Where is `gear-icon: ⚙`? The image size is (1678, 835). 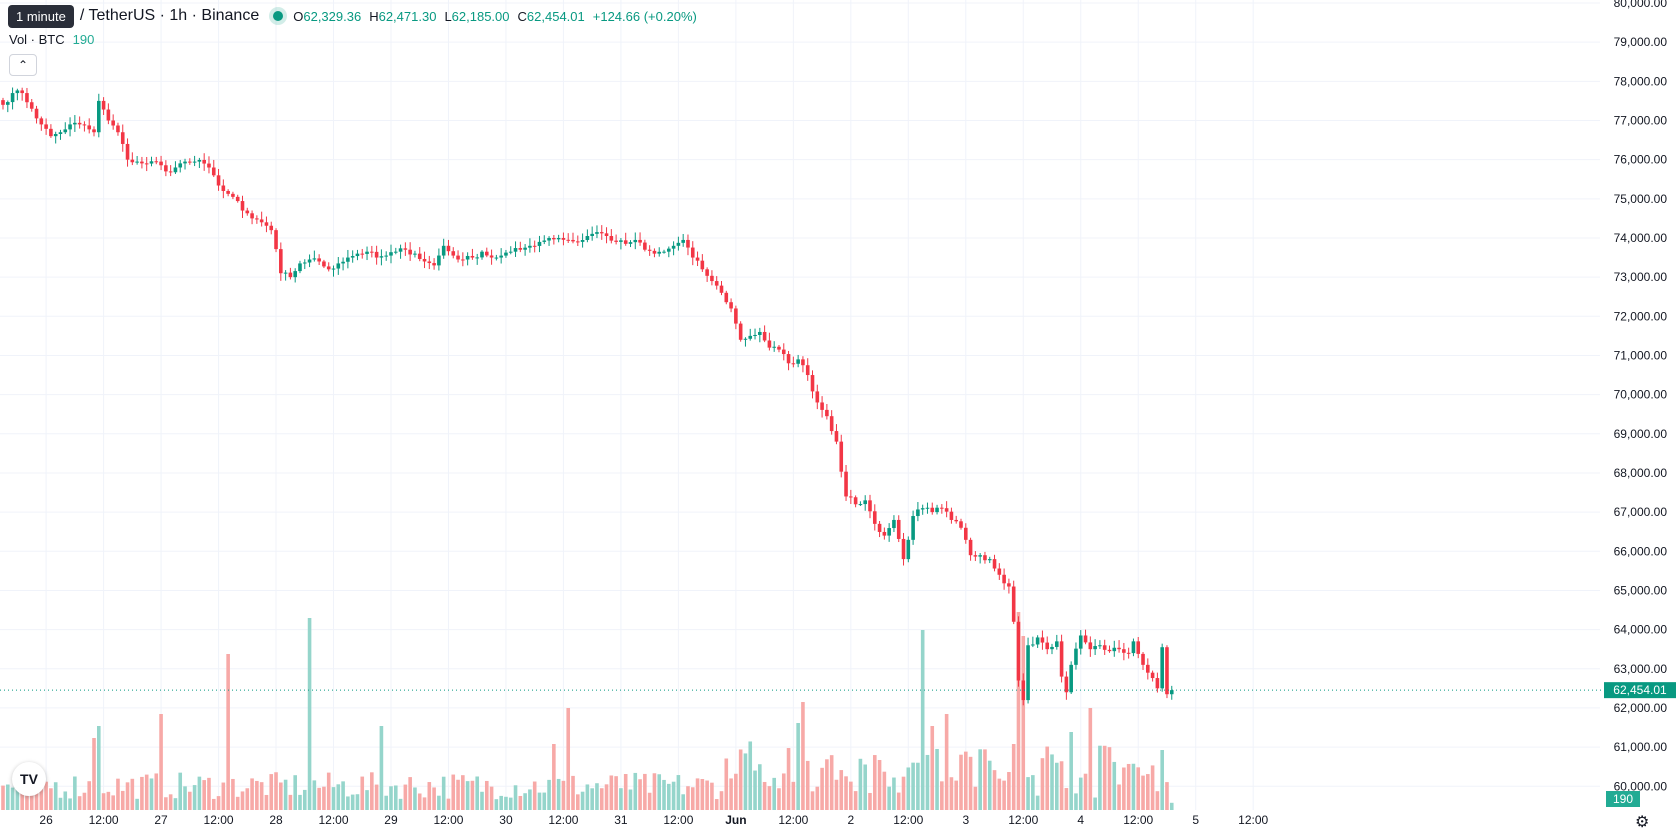
gear-icon: ⚙ is located at coordinates (1642, 822).